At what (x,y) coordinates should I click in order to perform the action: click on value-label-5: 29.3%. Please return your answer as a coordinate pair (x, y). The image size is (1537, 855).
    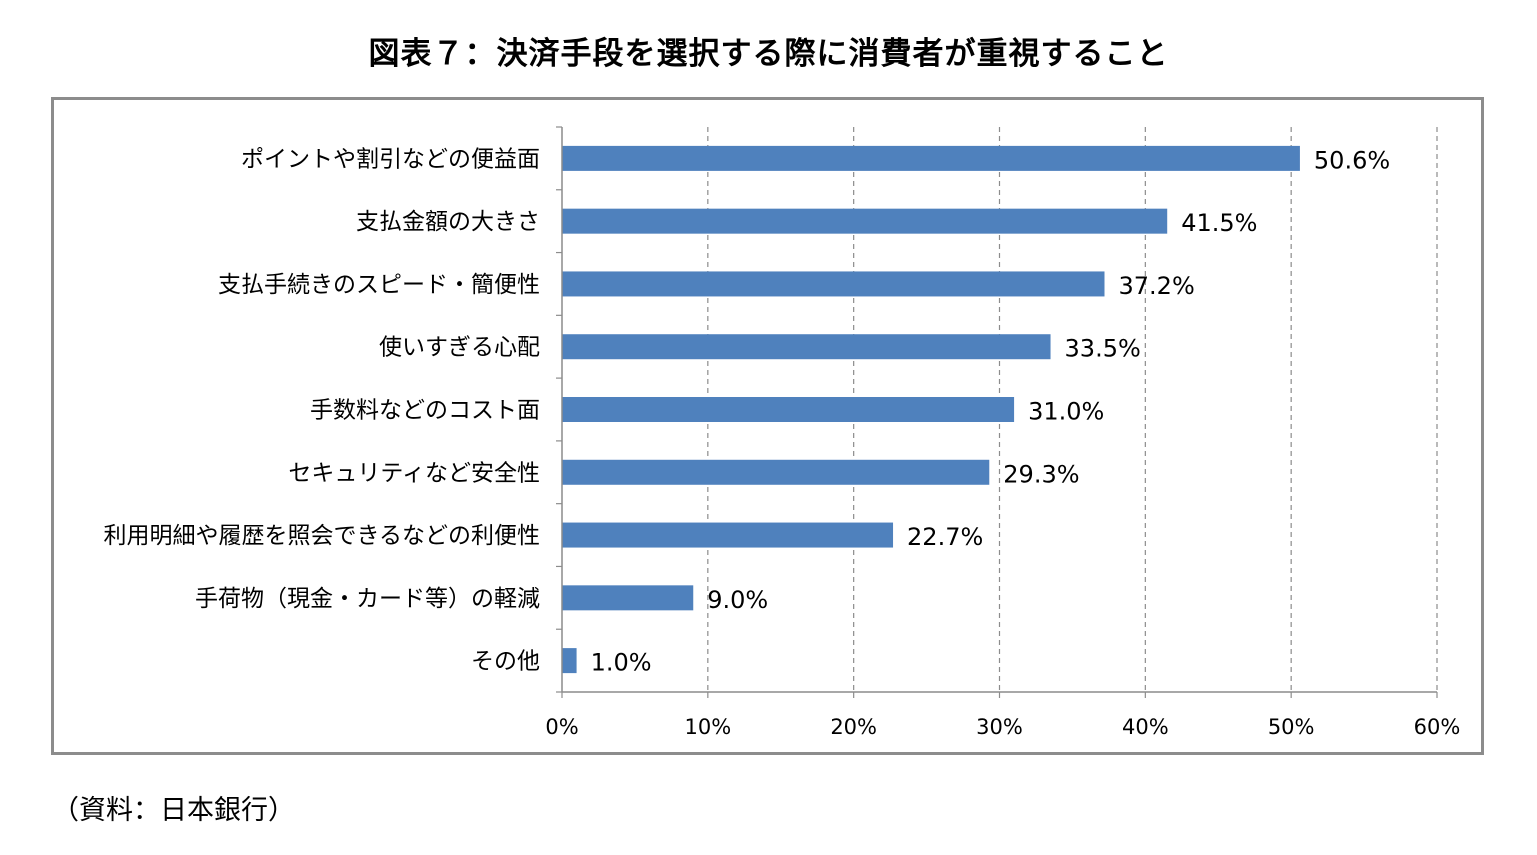
    Looking at the image, I should click on (1041, 474).